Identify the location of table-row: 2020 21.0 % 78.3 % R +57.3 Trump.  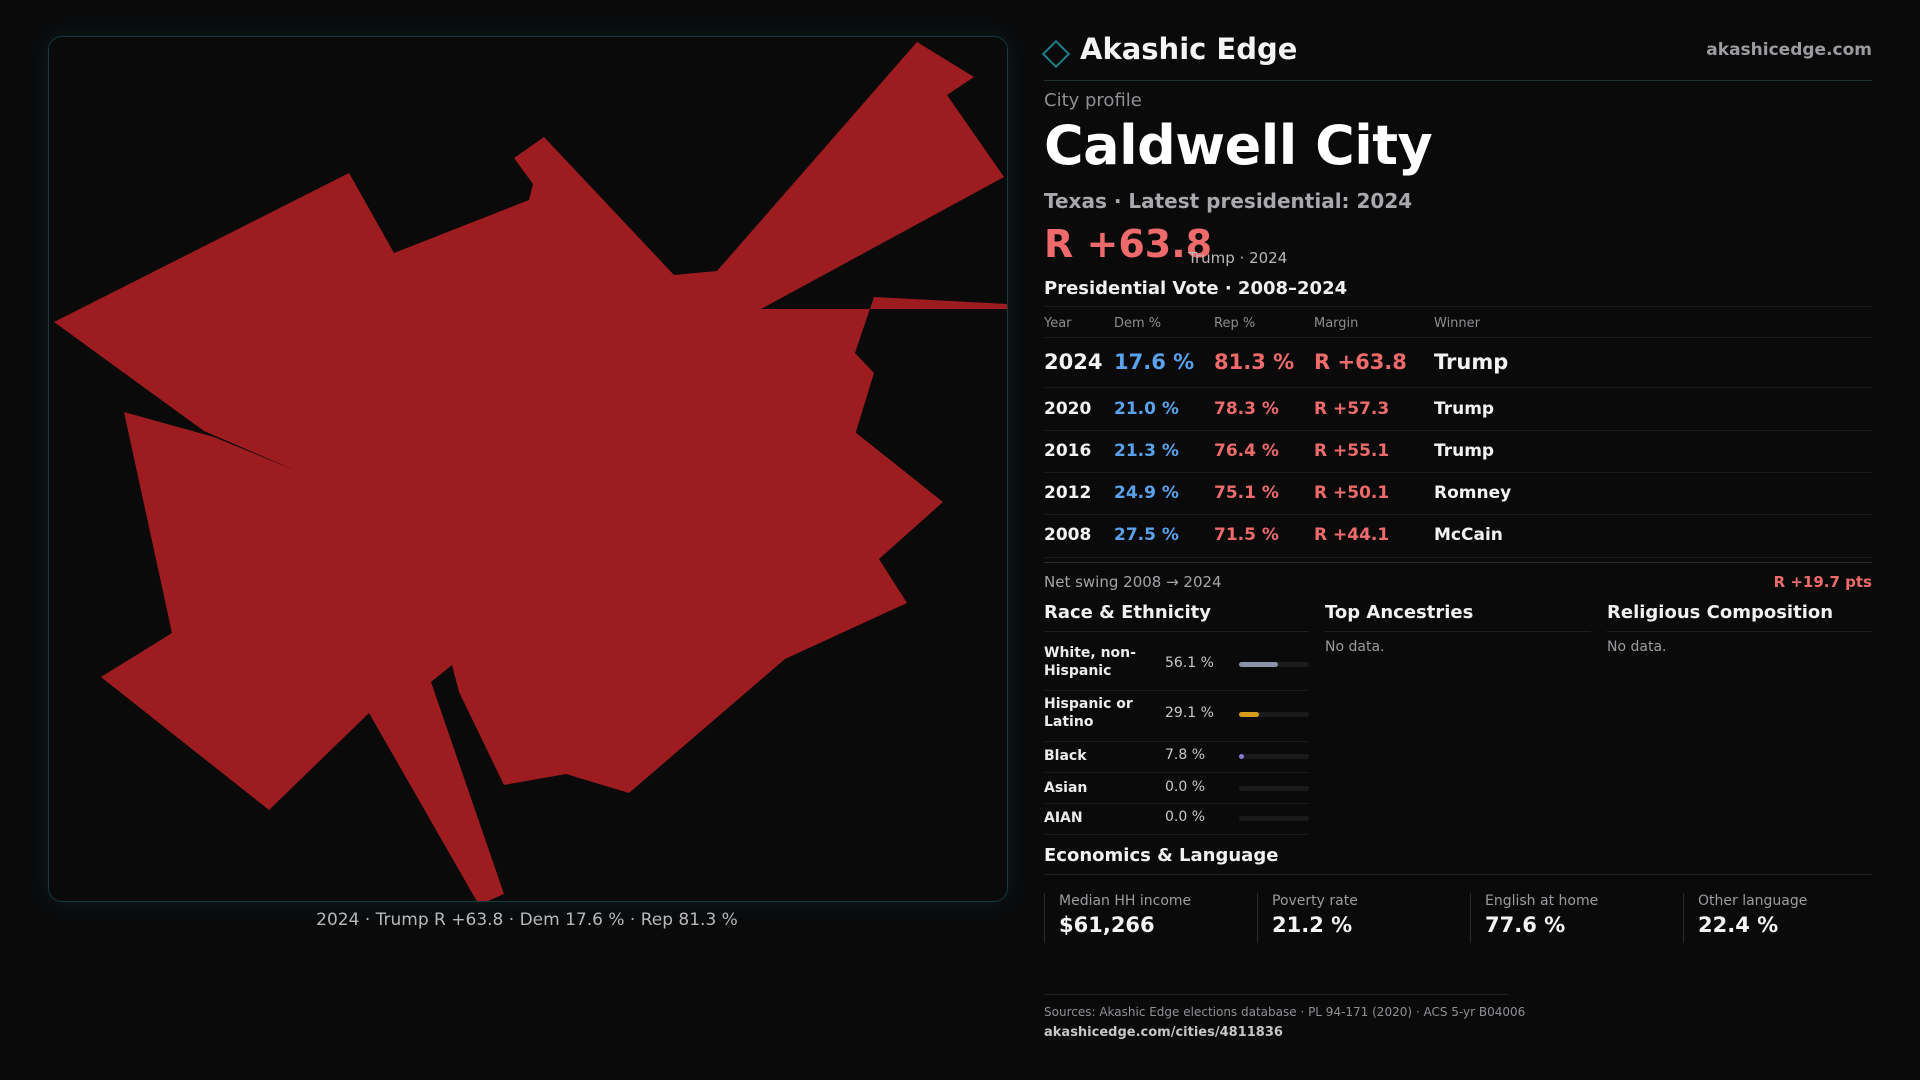
(1458, 409).